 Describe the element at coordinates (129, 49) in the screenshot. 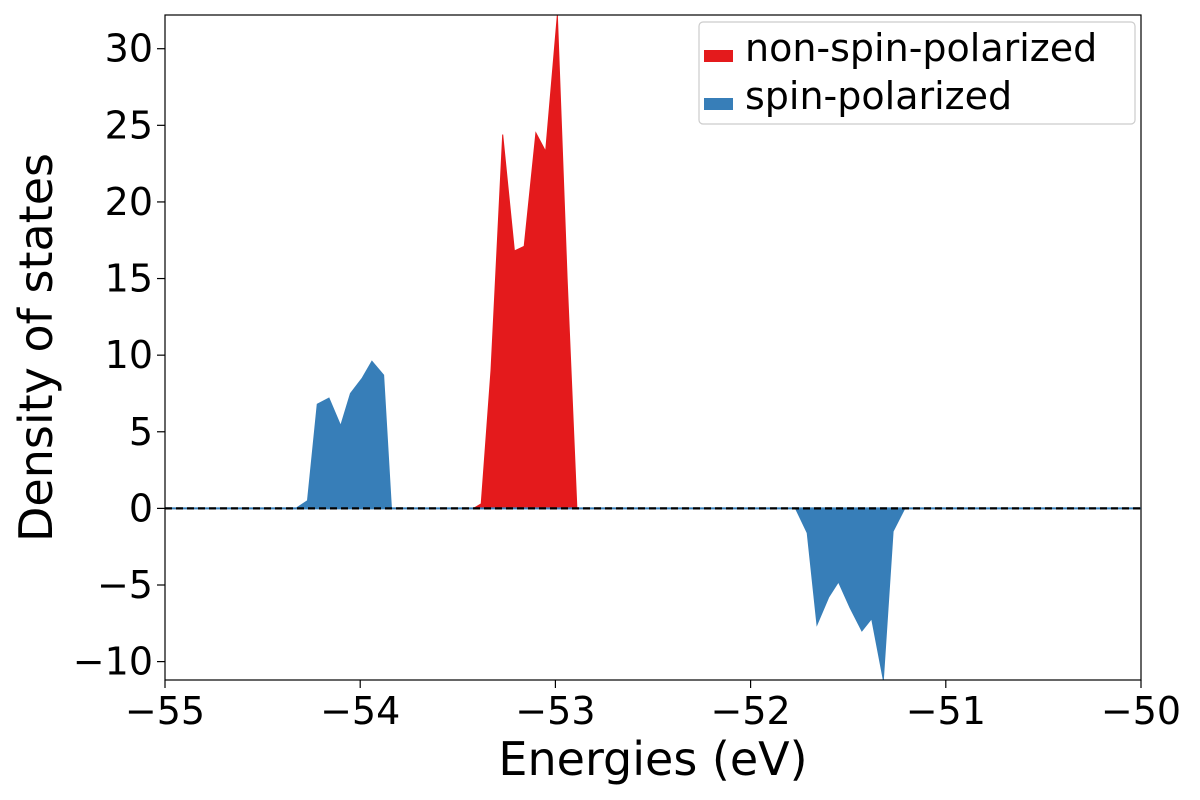

I see `y-tick-label: 30` at that location.